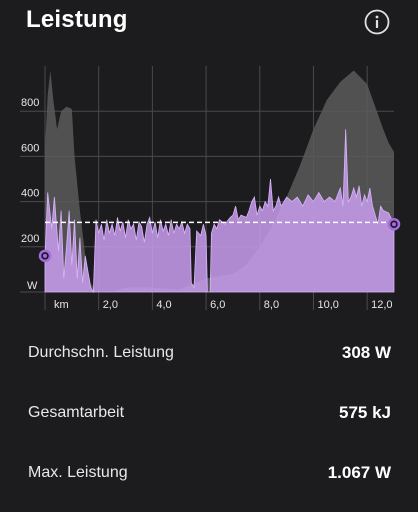 The width and height of the screenshot is (418, 512). Describe the element at coordinates (365, 412) in the screenshot. I see `stat-value: 575 kJ` at that location.